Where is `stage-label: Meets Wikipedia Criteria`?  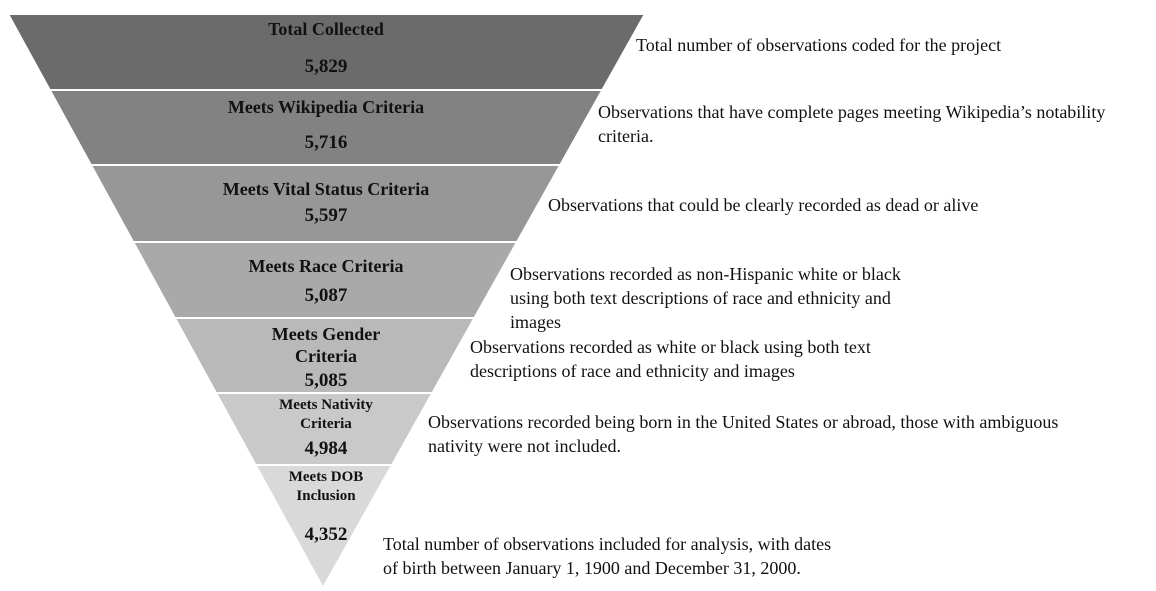 stage-label: Meets Wikipedia Criteria is located at coordinates (326, 107).